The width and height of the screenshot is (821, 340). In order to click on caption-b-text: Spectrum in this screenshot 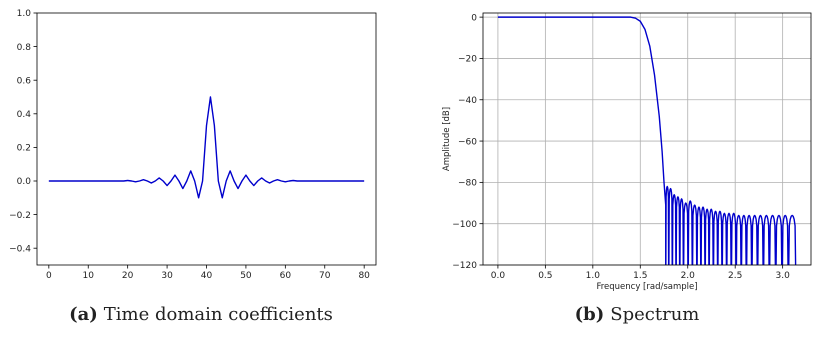, I will do `click(655, 314)`.